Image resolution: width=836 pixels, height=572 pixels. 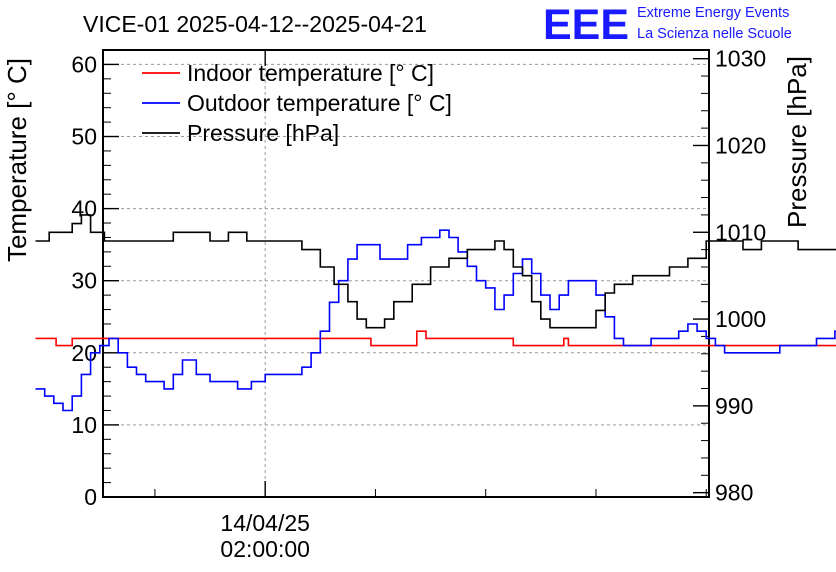 What do you see at coordinates (265, 523) in the screenshot?
I see `x-tick-date: 14/04/25` at bounding box center [265, 523].